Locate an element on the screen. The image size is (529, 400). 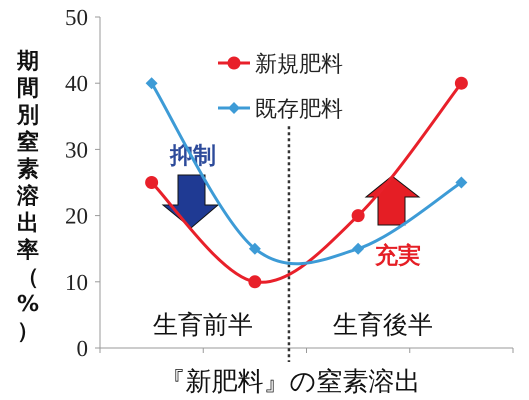
y-tick-label: 50 is located at coordinates (76, 17).